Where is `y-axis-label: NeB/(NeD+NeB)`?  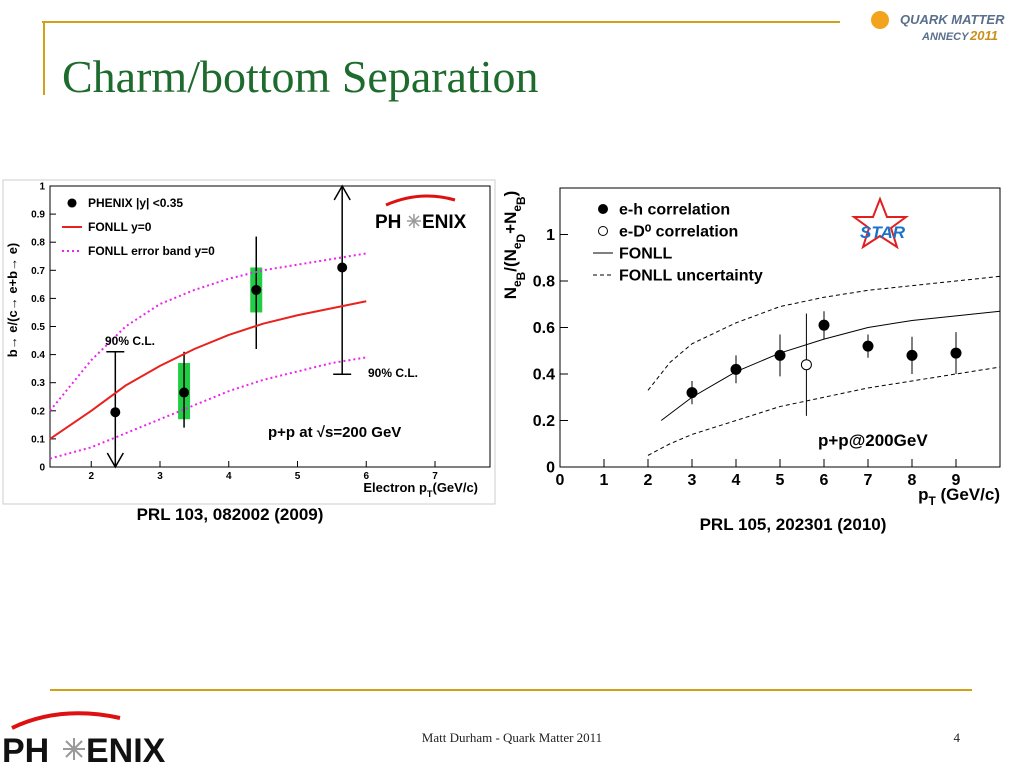 y-axis-label: NeB/(NeD+NeB) is located at coordinates (514, 245).